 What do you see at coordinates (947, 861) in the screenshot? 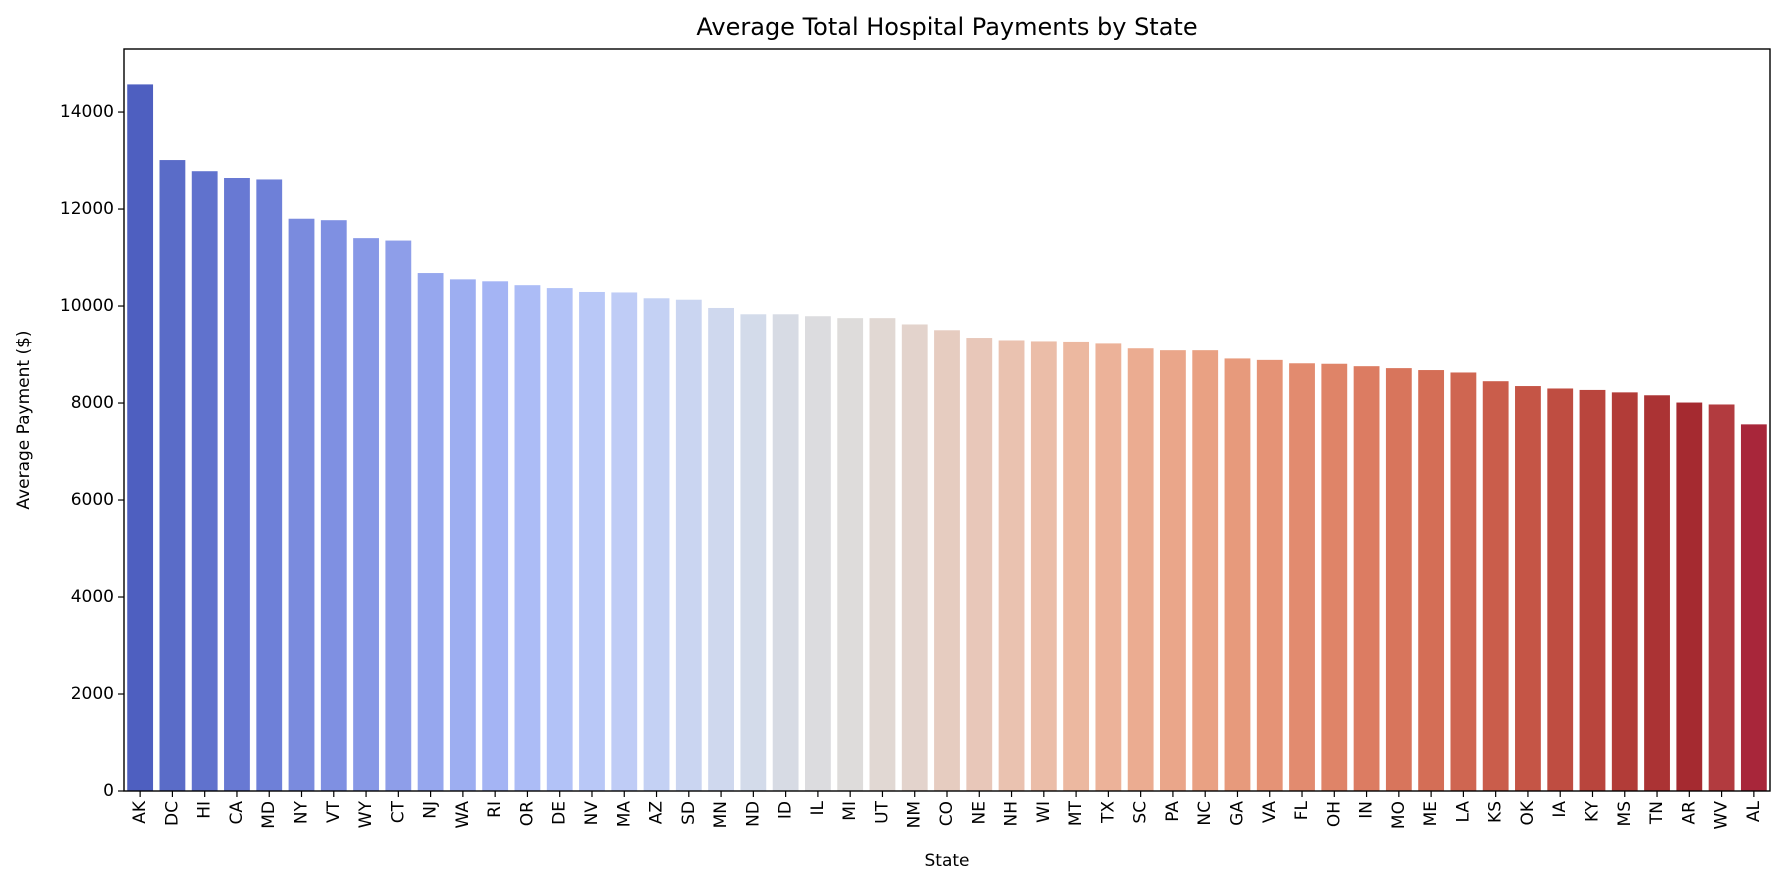
I see `x-axis-label: State` at bounding box center [947, 861].